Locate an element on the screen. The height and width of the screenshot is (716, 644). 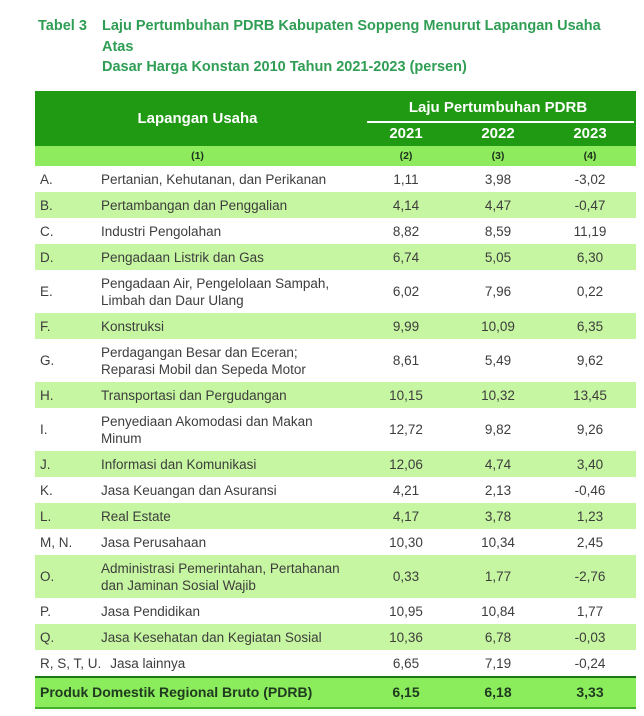
row-code: B. is located at coordinates (46, 205).